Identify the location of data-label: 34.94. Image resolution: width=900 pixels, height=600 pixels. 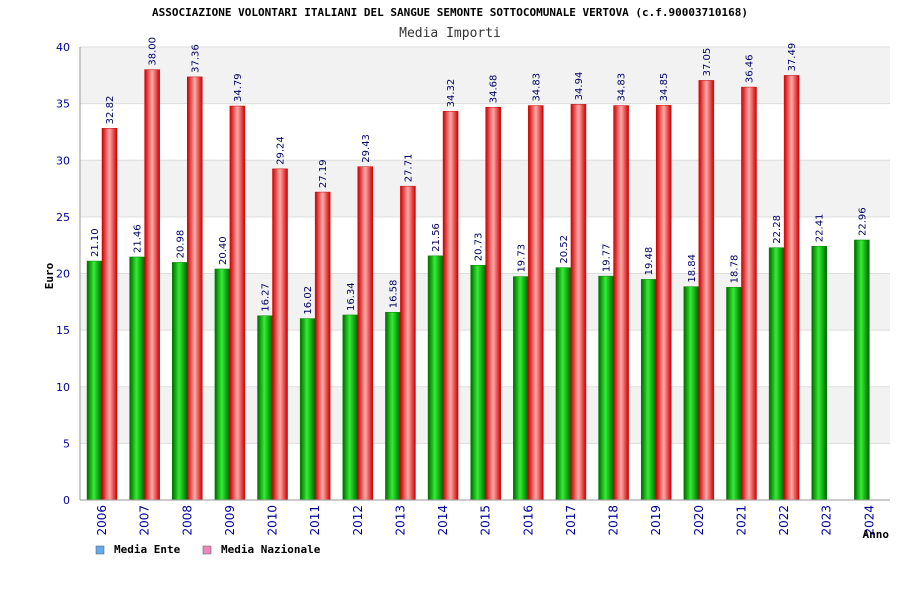
(579, 86).